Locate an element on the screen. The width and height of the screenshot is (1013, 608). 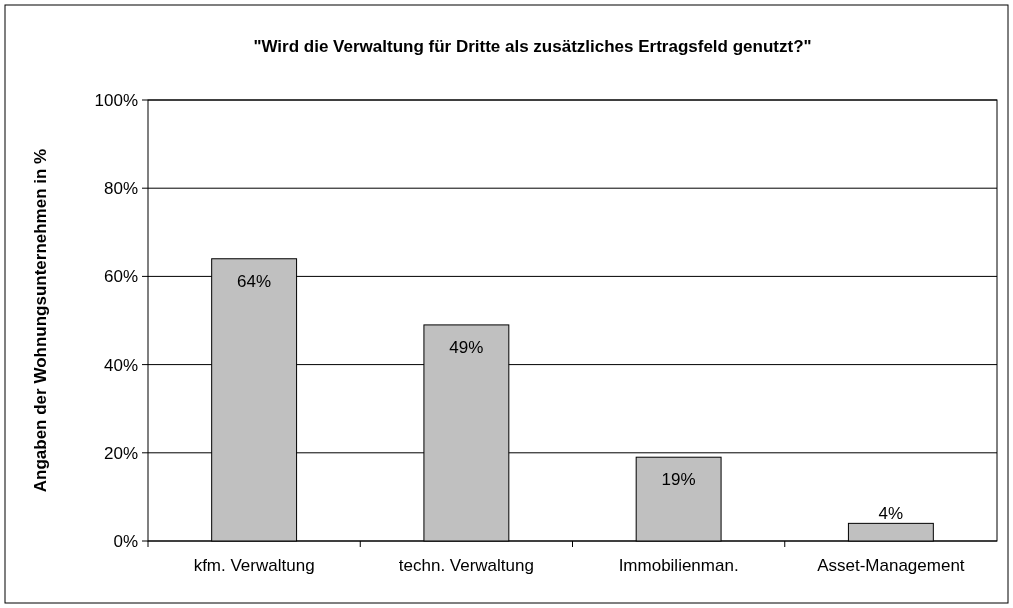
x-tick-label: Asset-Management is located at coordinates (891, 565).